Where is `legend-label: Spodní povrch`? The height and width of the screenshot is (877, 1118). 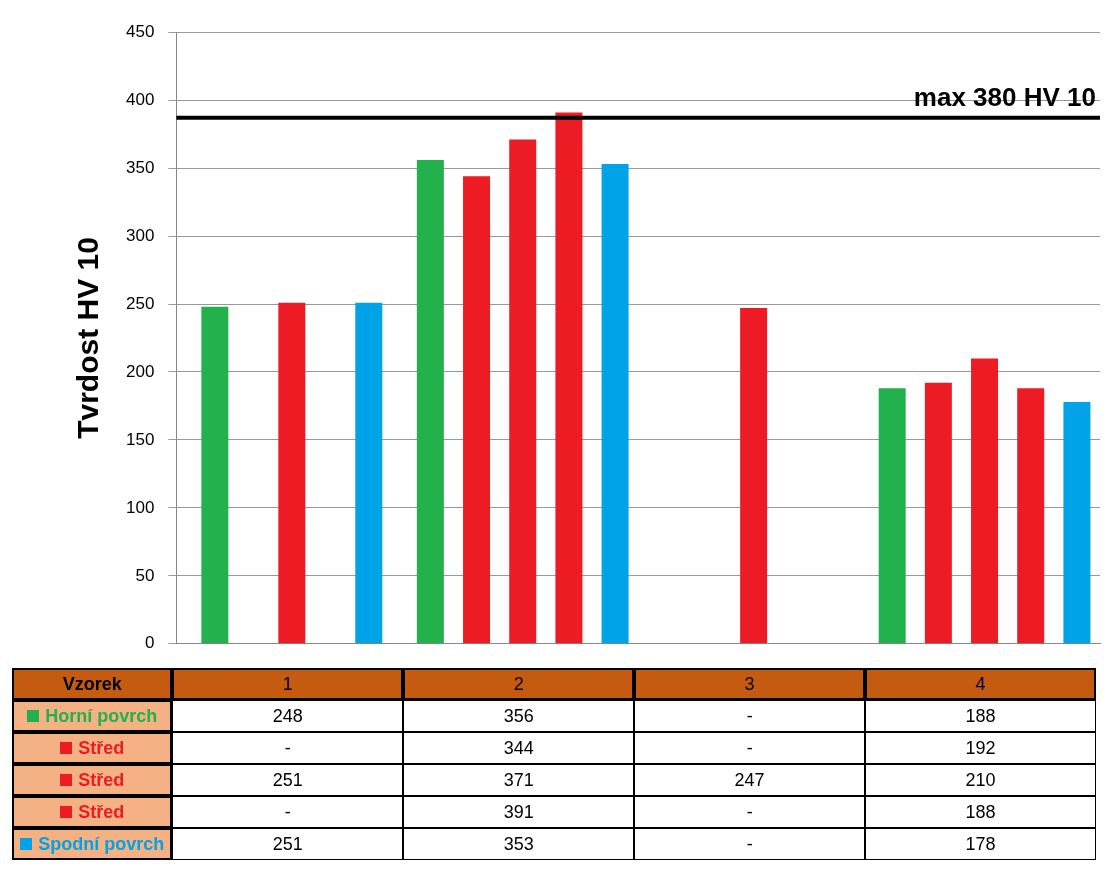
legend-label: Spodní povrch is located at coordinates (101, 844).